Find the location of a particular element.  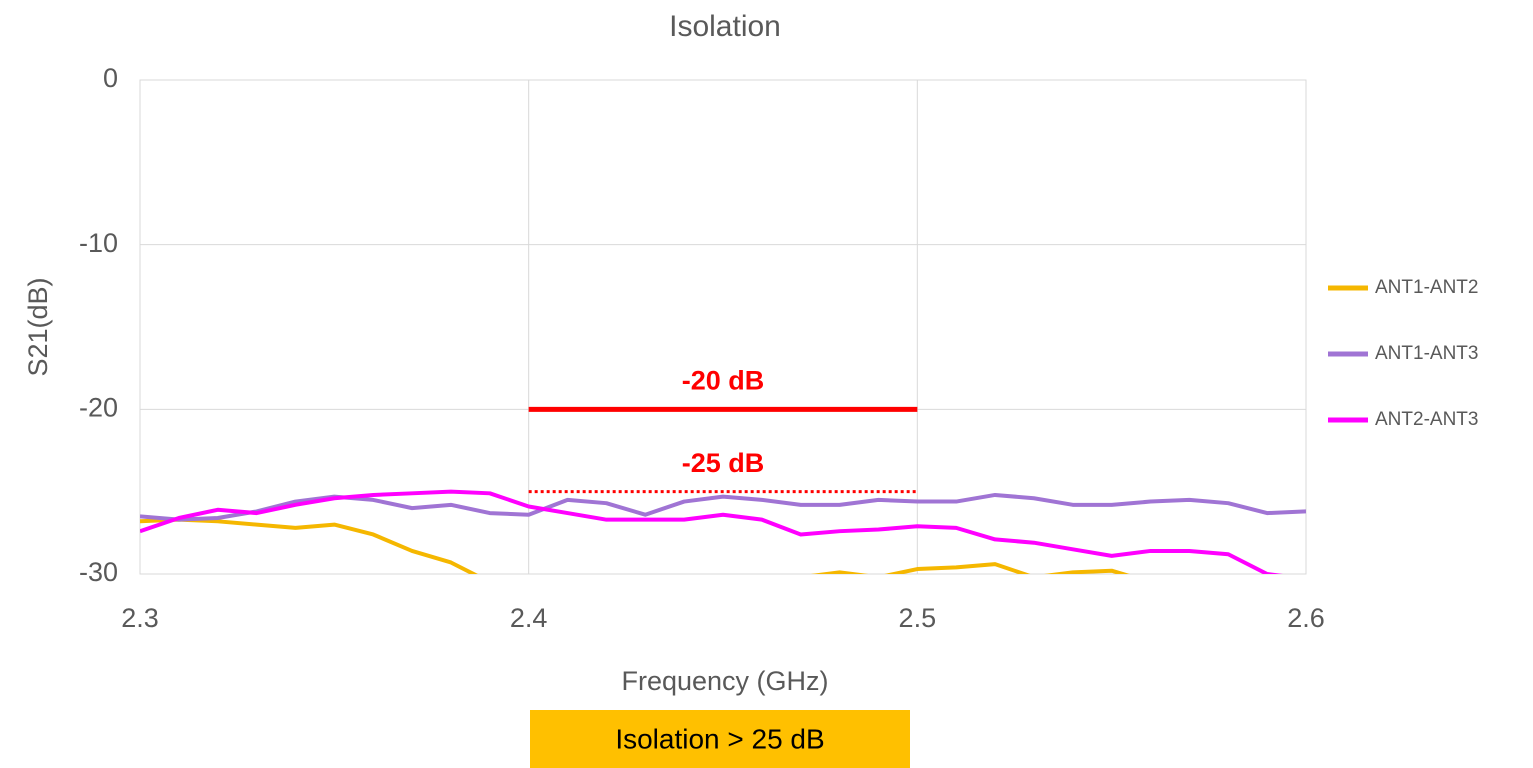

note-box is located at coordinates (720, 739).